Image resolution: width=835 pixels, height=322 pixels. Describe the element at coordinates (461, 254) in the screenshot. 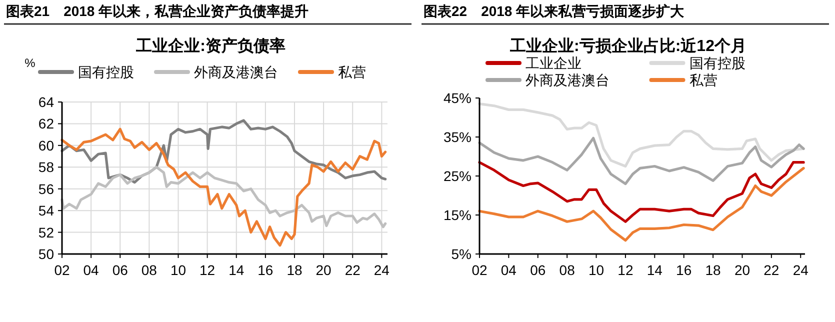

I see `y-tick-label: 5%` at that location.